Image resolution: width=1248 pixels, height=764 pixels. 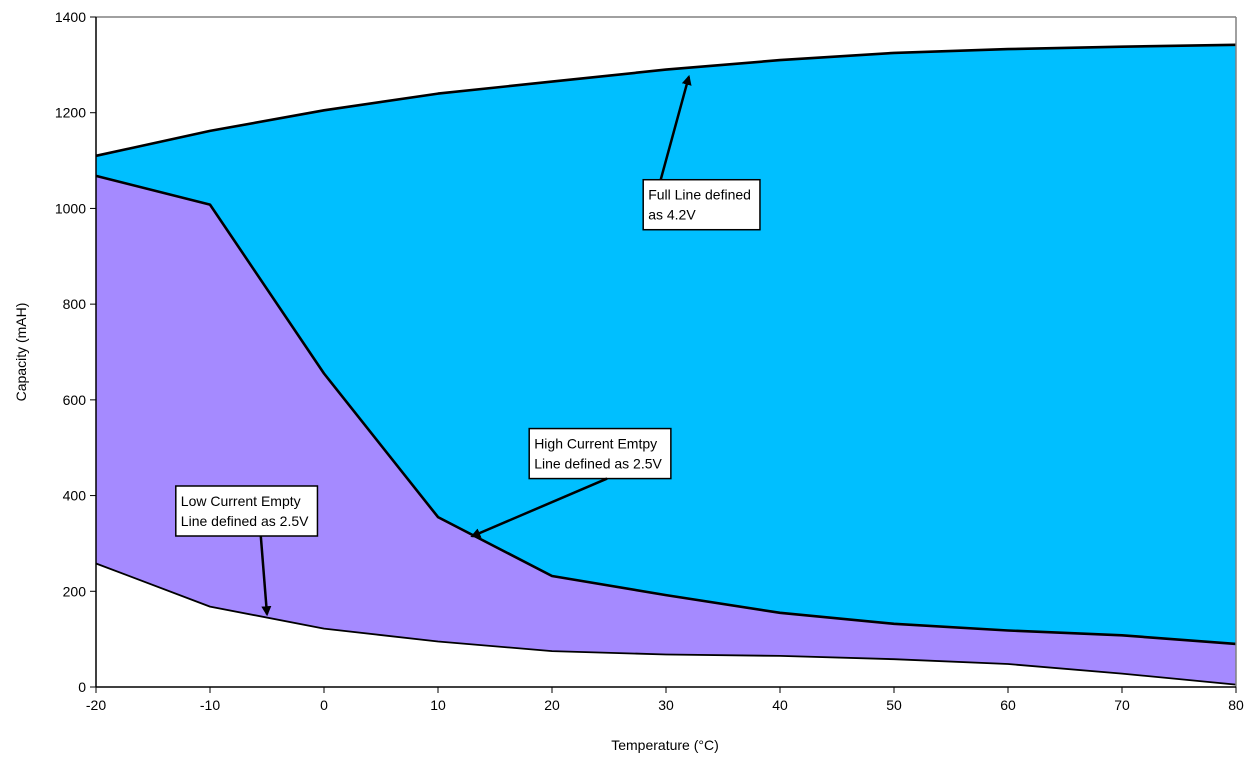 What do you see at coordinates (699, 195) in the screenshot?
I see `annotation-text-line: Full Line defined` at bounding box center [699, 195].